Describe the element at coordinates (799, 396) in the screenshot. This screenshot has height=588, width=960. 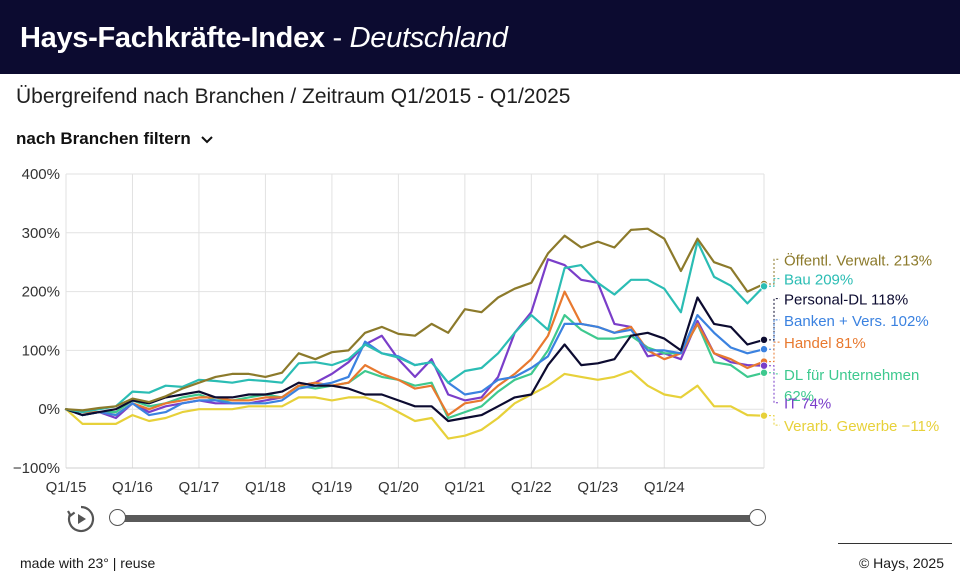
I see `series-label: 62%` at that location.